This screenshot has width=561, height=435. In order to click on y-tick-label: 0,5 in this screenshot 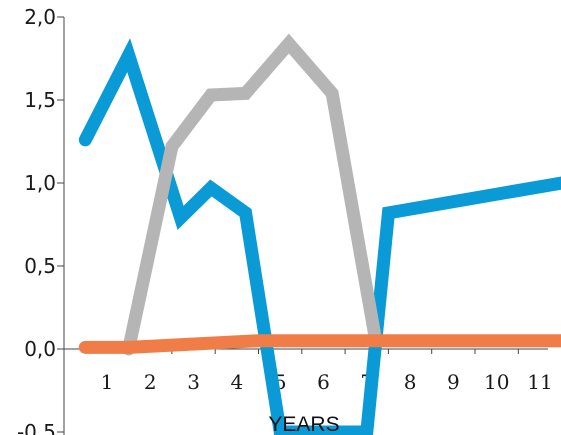, I will do `click(40, 266)`.